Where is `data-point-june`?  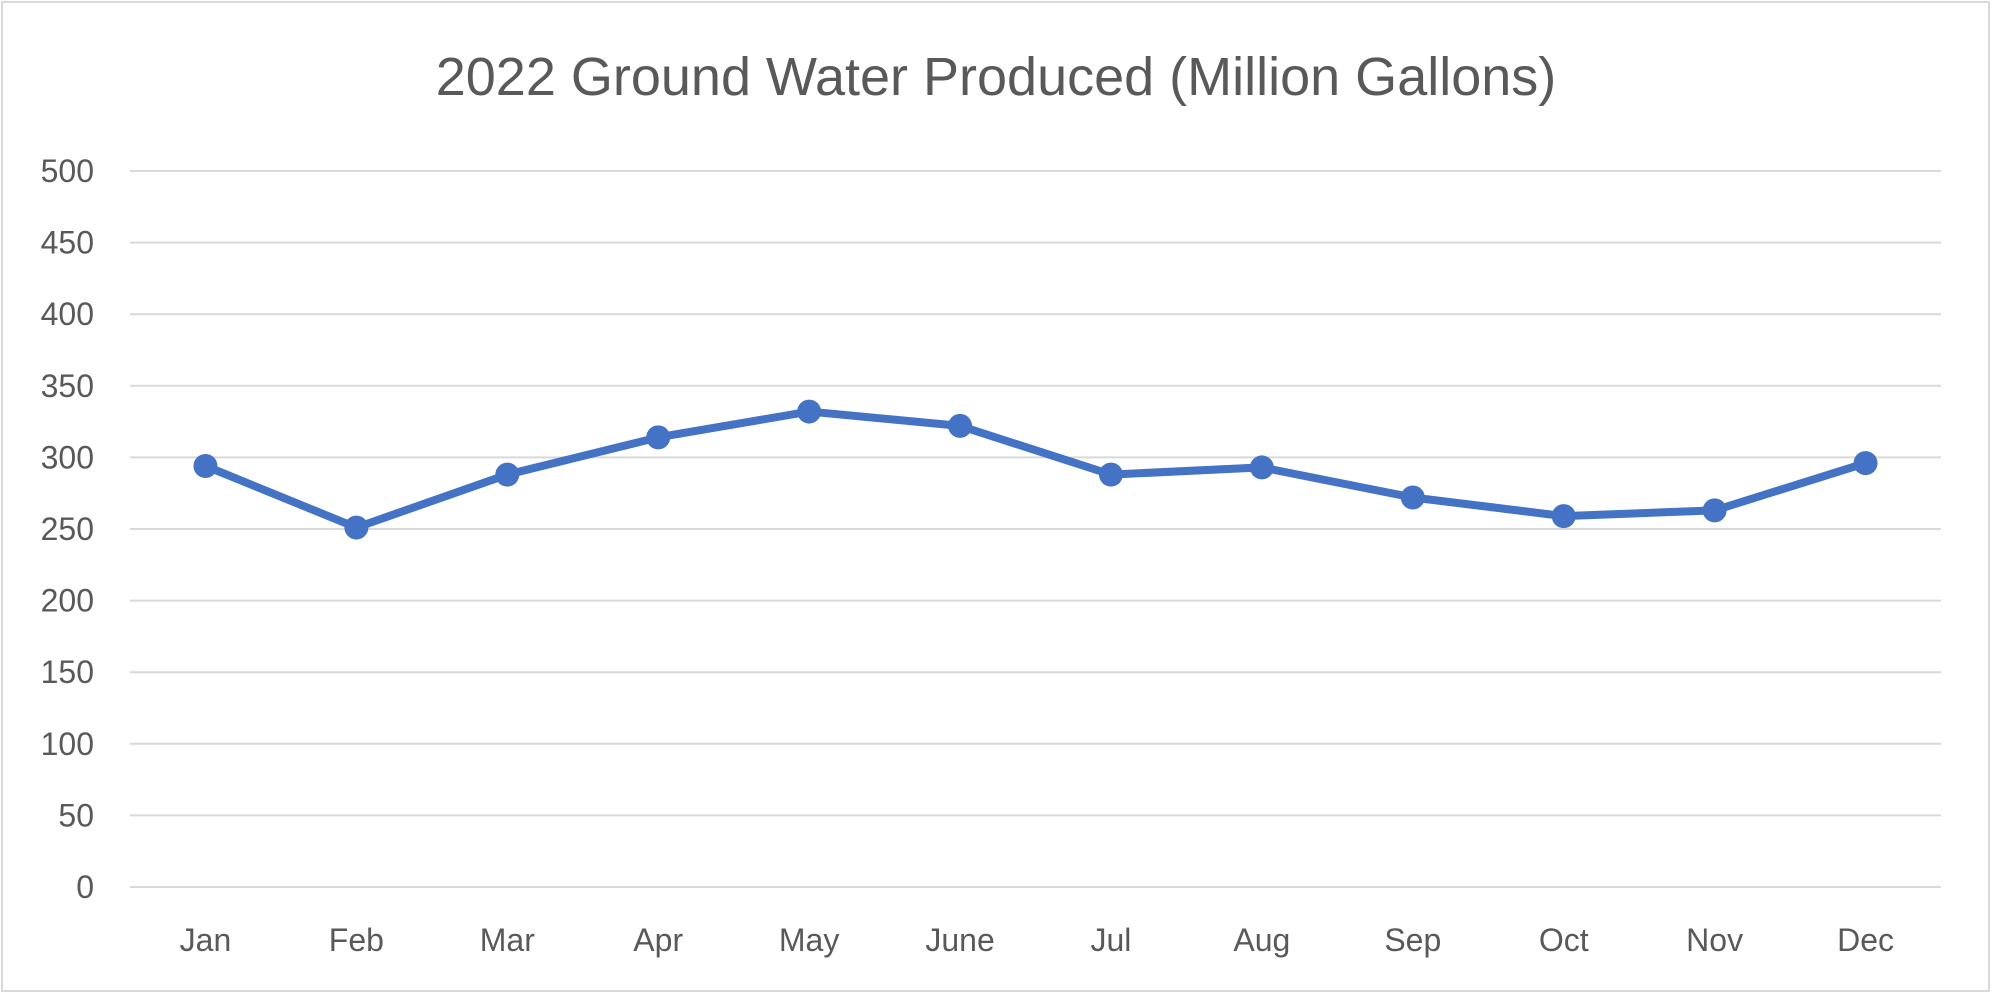 data-point-june is located at coordinates (960, 425).